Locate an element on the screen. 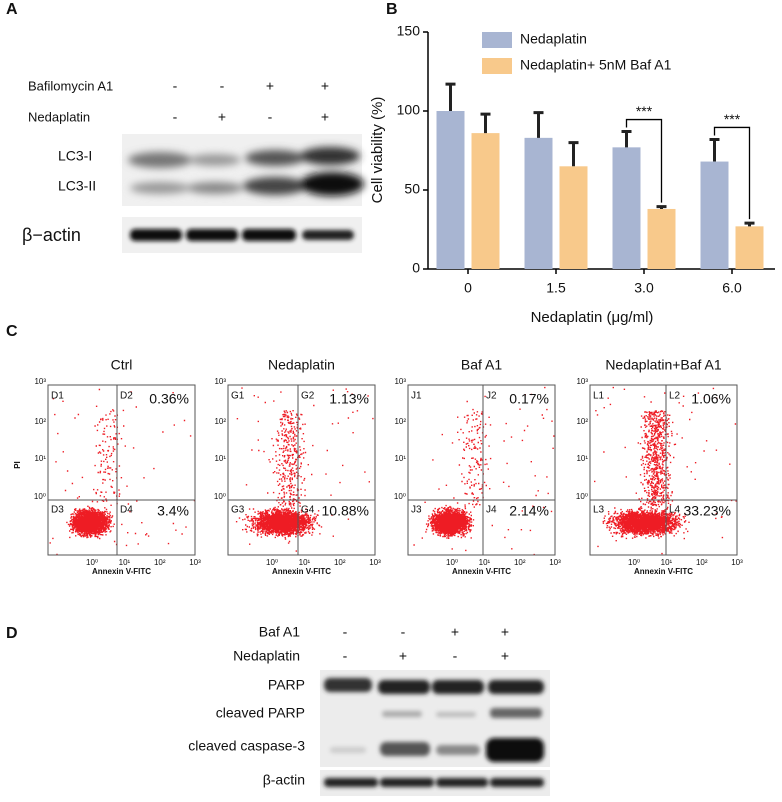 The height and width of the screenshot is (802, 782). quadrant-label: G2 is located at coordinates (308, 396).